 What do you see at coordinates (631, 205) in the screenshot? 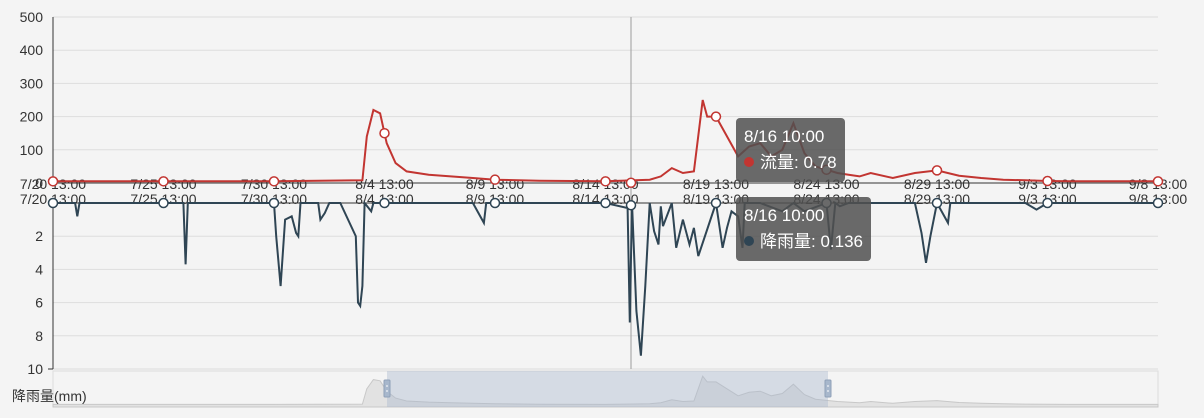
I see `rain-highlight-point` at bounding box center [631, 205].